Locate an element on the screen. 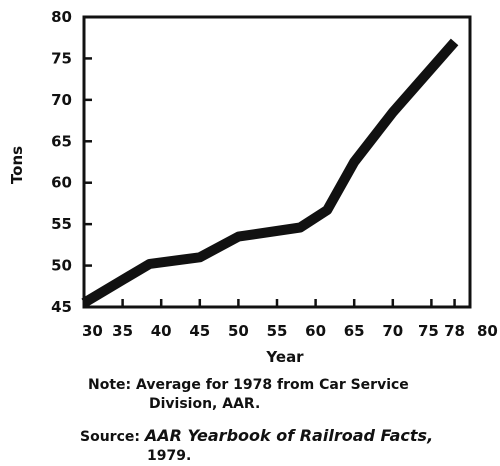 The image size is (500, 466). x-tick-label: 80 is located at coordinates (487, 331).